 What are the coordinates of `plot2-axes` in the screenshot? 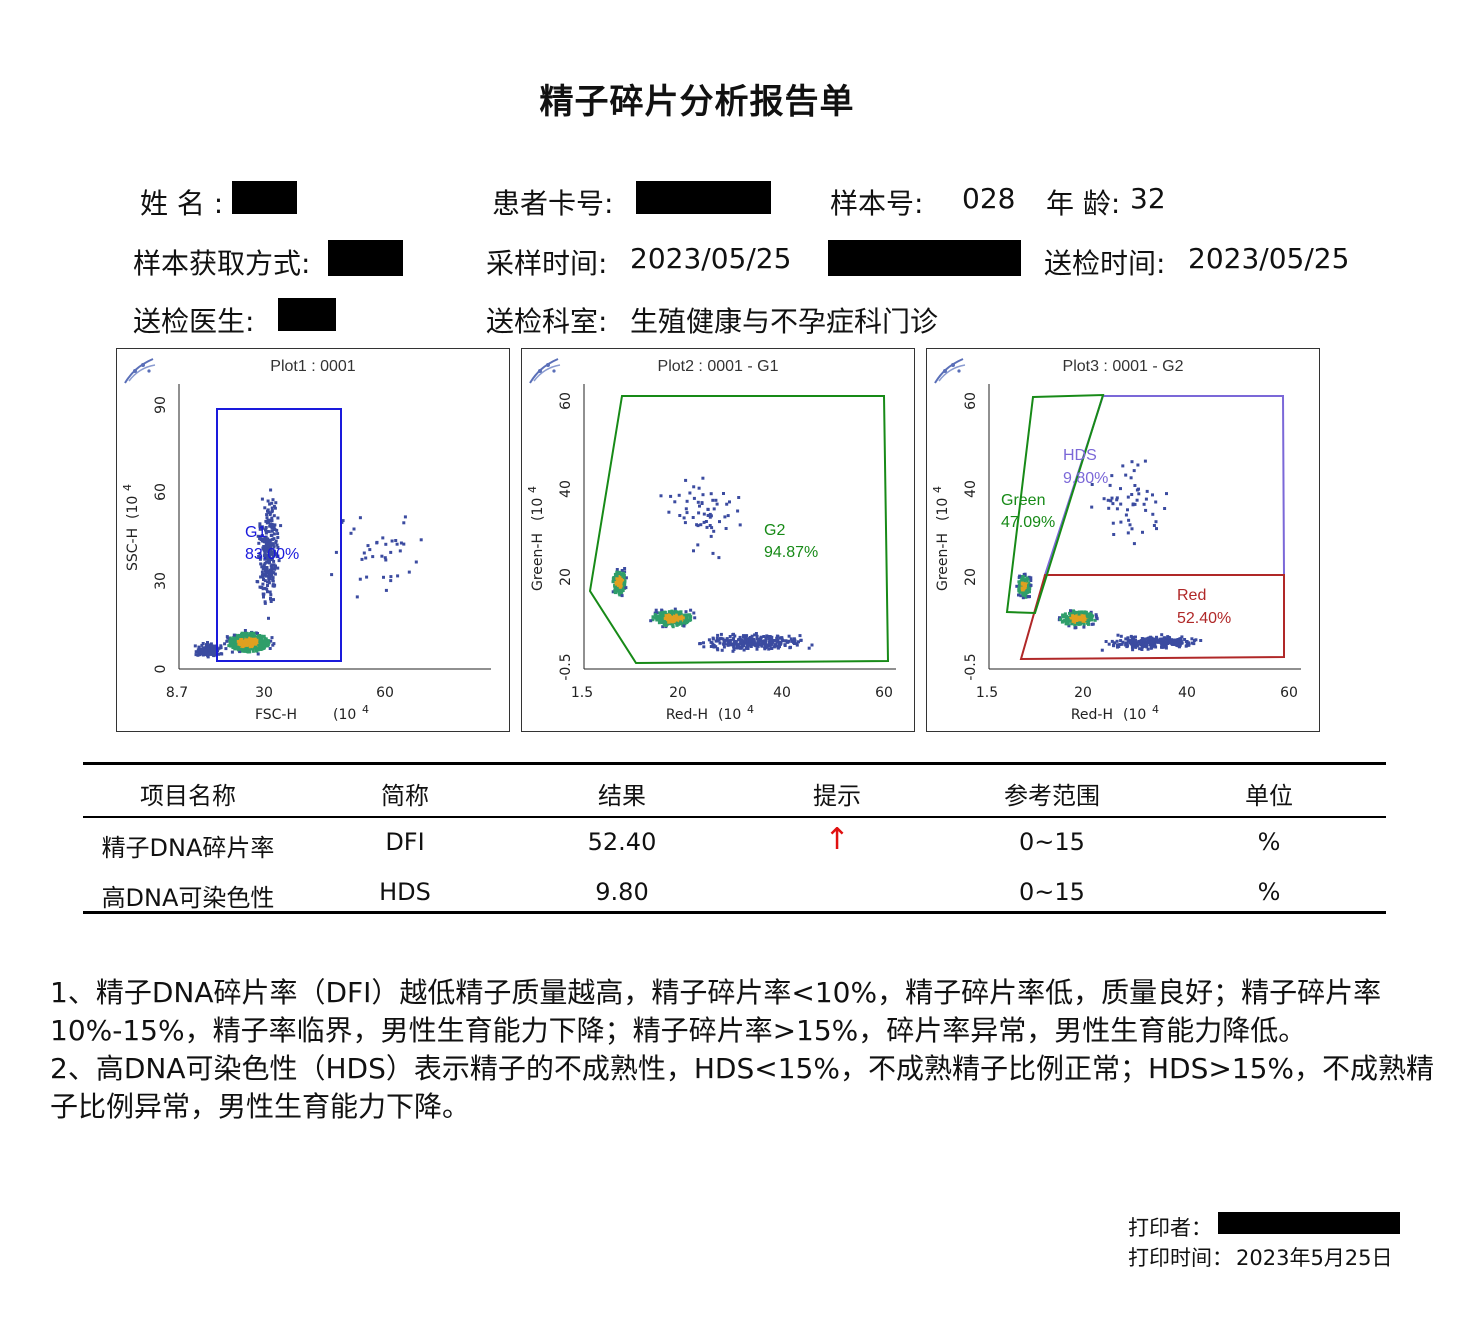 It's located at (739, 527).